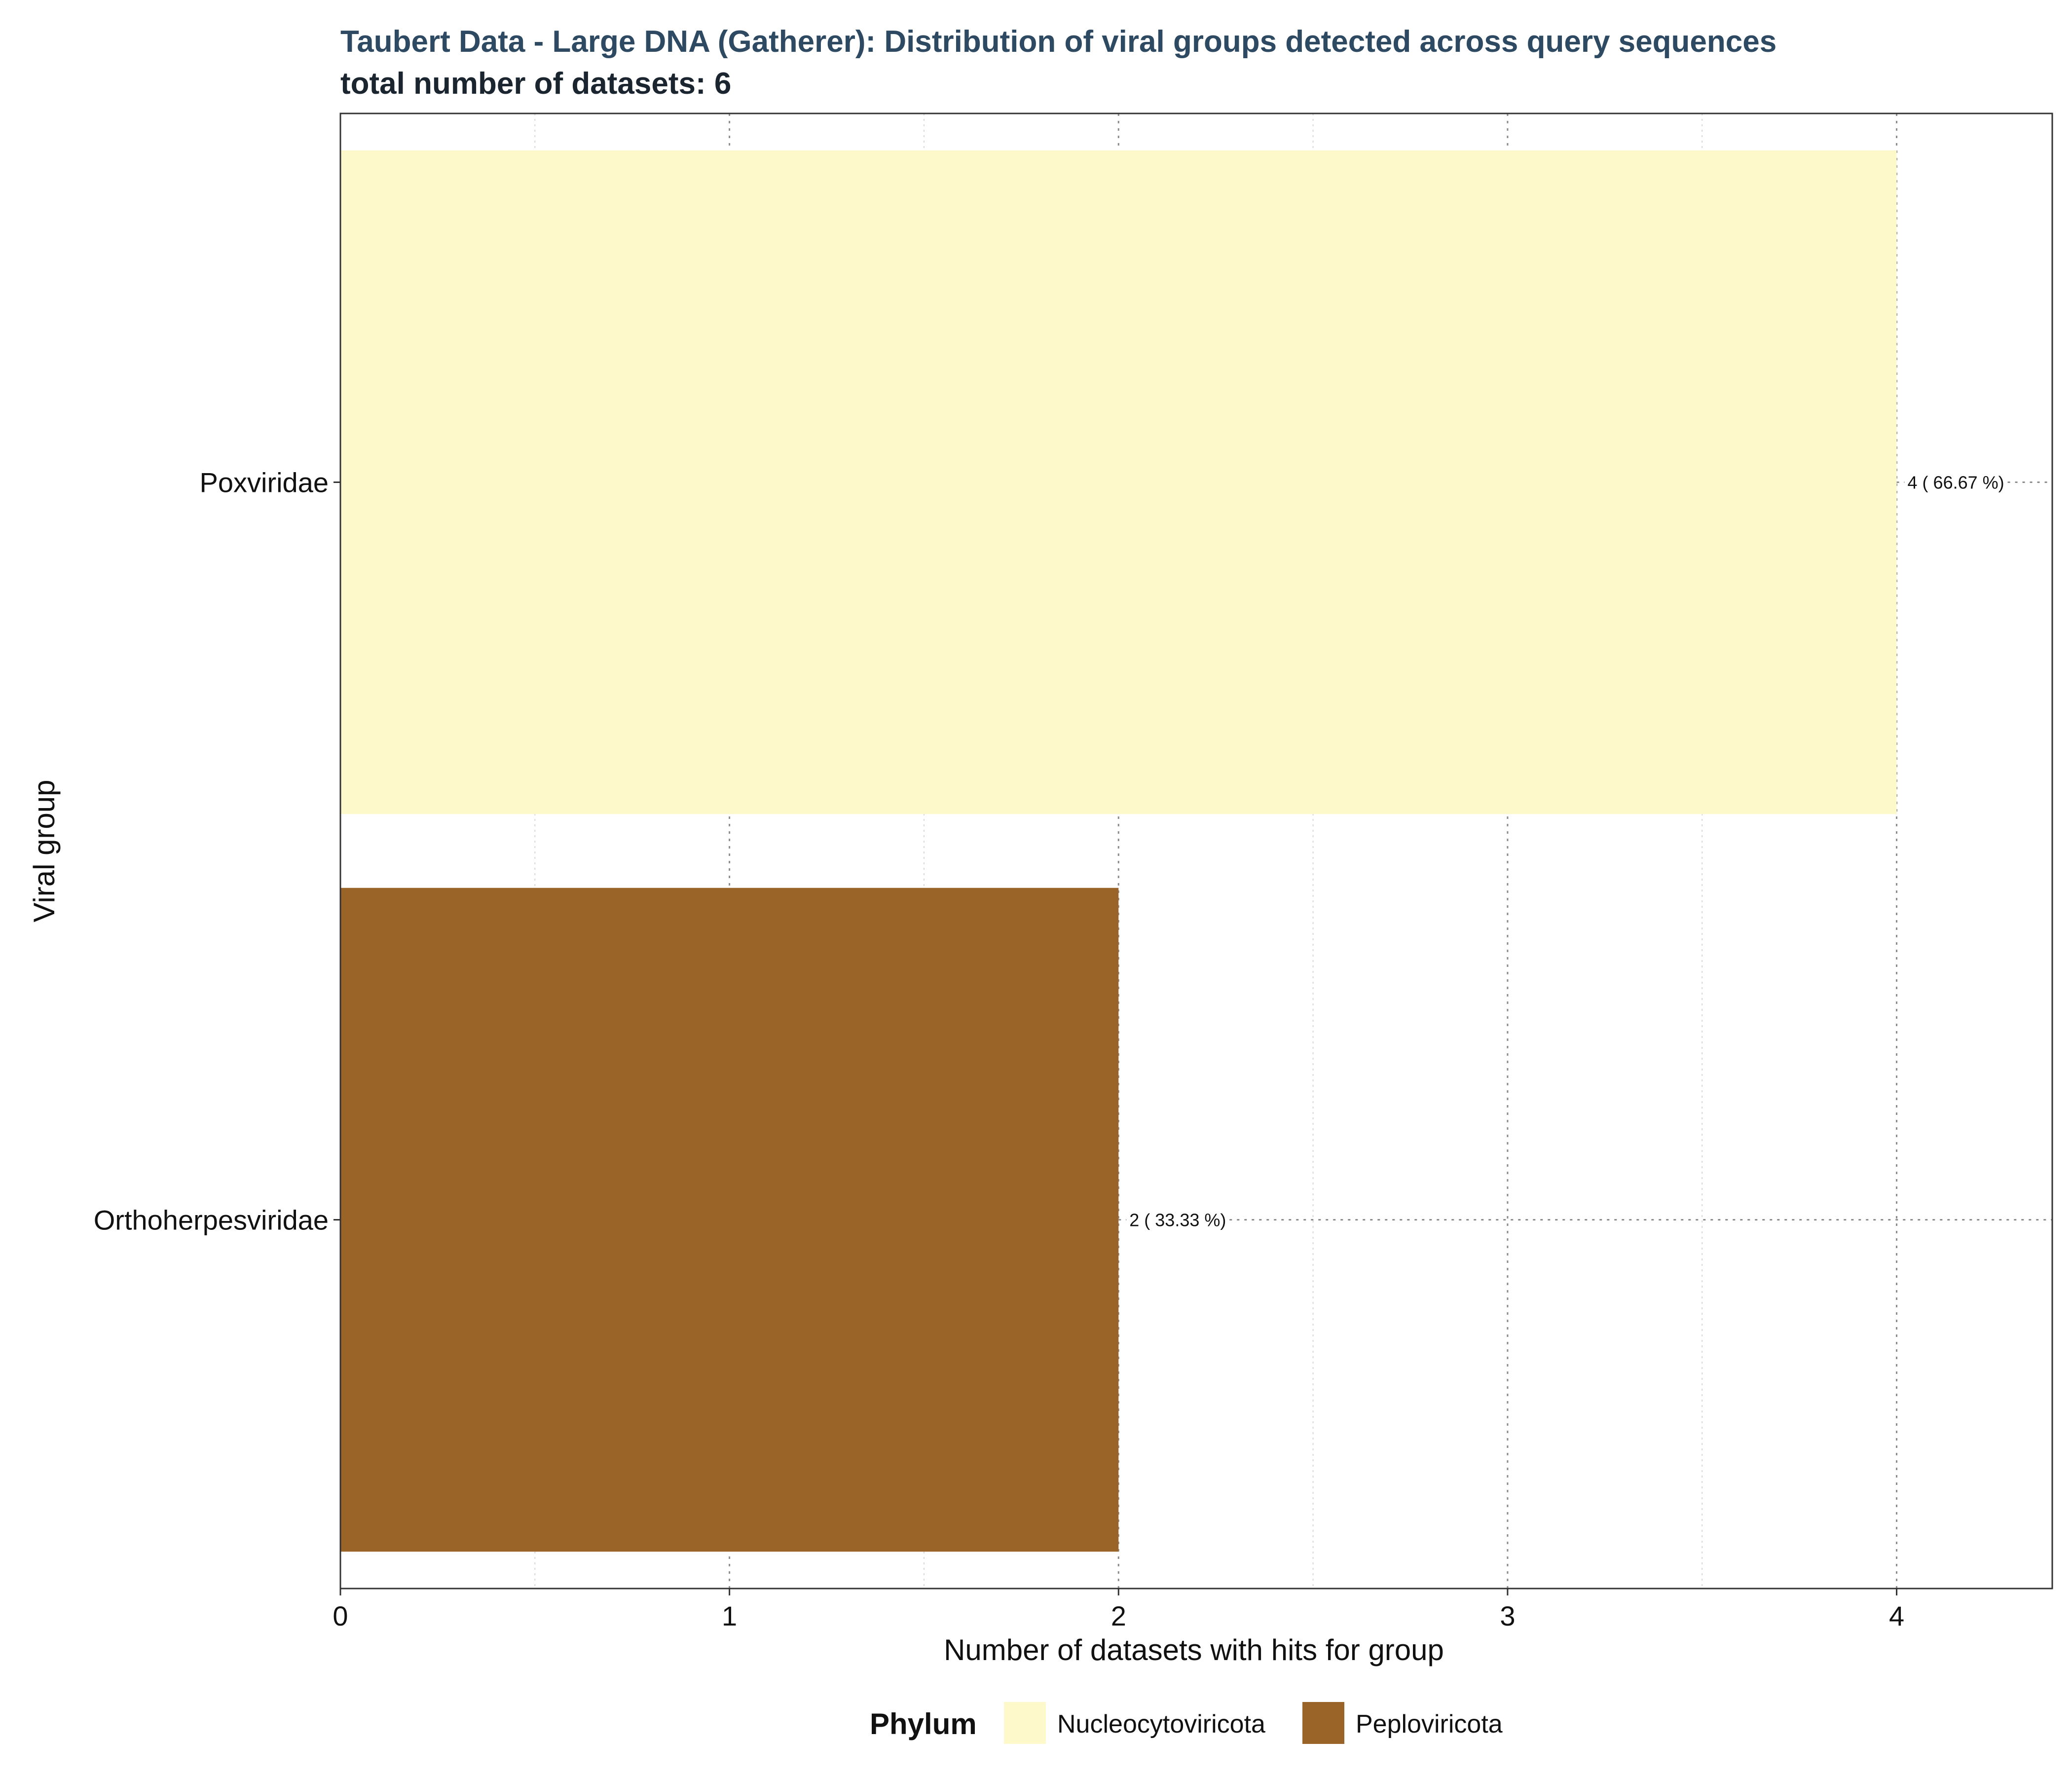  What do you see at coordinates (340, 1616) in the screenshot?
I see `x-tick-label: 0` at bounding box center [340, 1616].